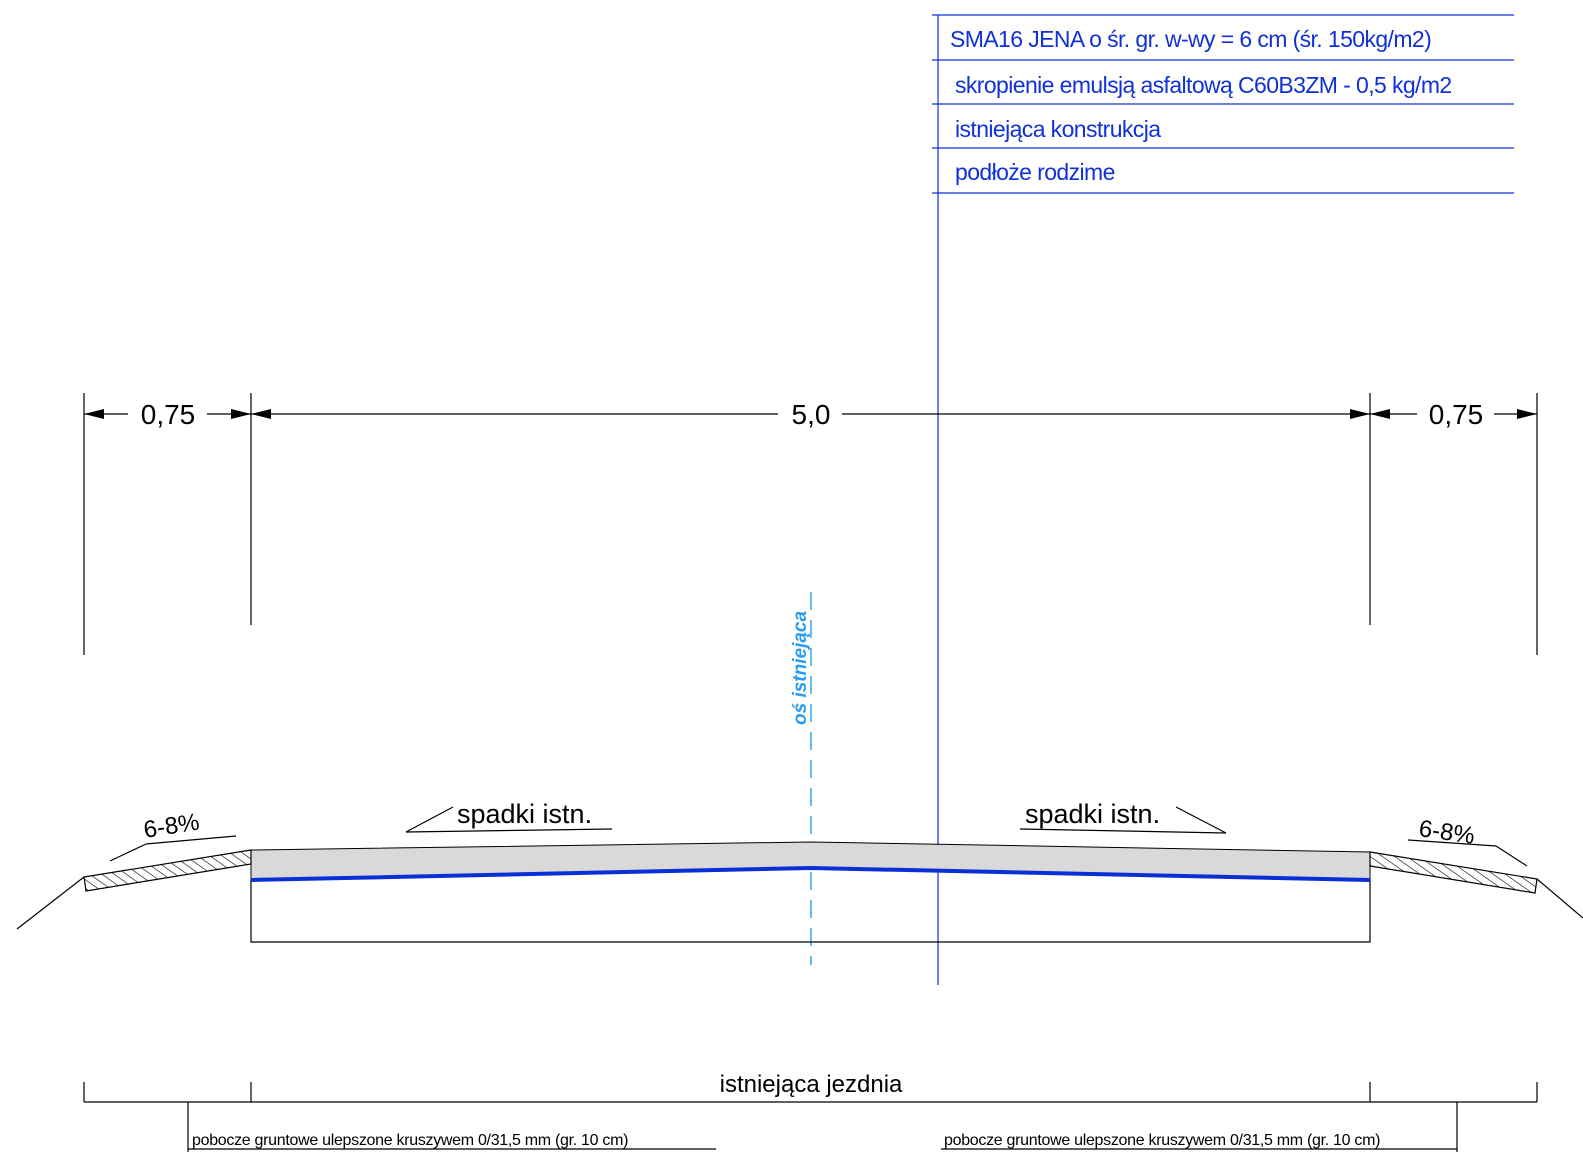 This screenshot has width=1583, height=1152. Describe the element at coordinates (800, 668) in the screenshot. I see `axis-label: oś istniejąca` at that location.